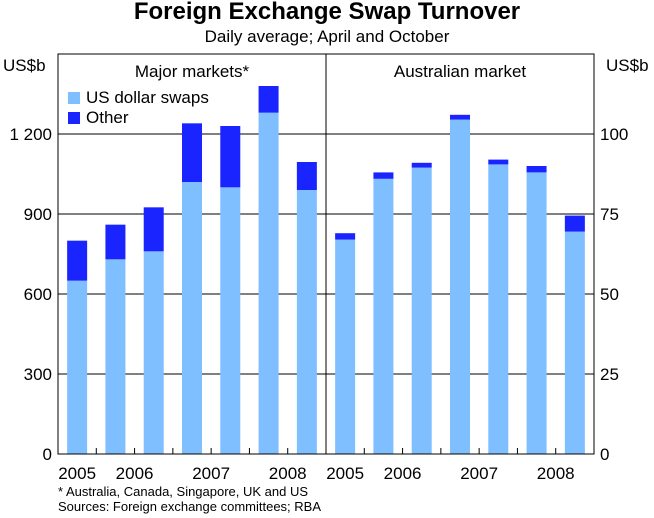 The image size is (654, 518). I want to click on australian-year-label: 2005, so click(345, 473).